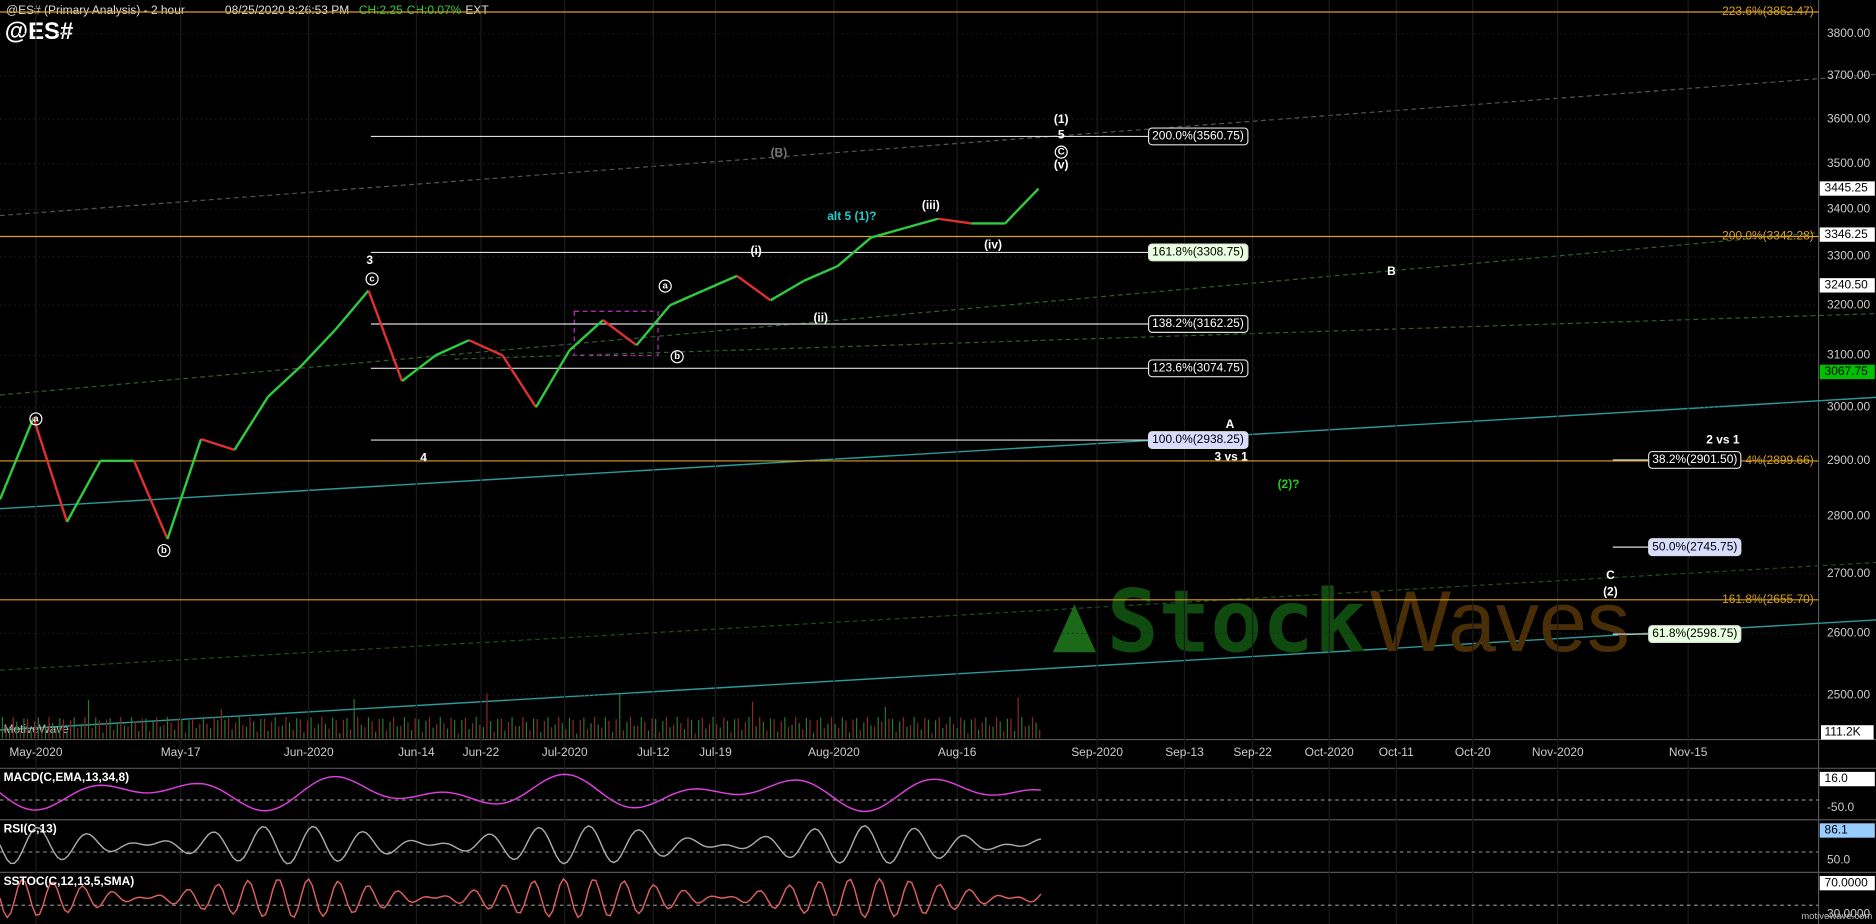 The width and height of the screenshot is (1876, 924). I want to click on date-tick-label: Sep-22, so click(1252, 752).